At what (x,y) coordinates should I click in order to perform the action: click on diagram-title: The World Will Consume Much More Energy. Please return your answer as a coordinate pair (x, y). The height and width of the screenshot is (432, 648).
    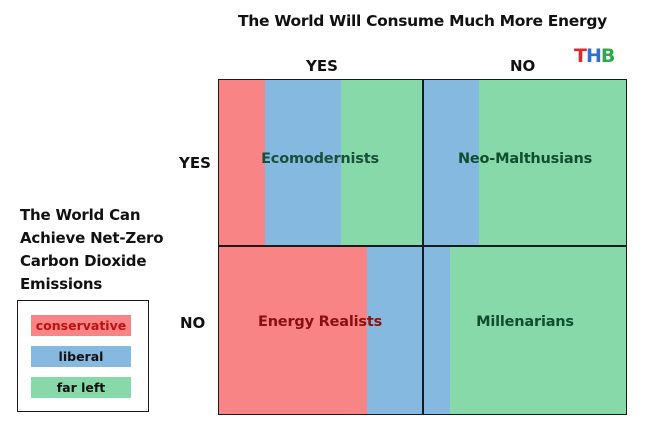
    Looking at the image, I should click on (422, 21).